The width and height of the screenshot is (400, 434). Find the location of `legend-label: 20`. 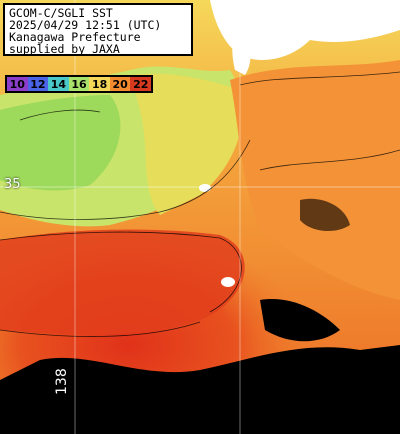

legend-label: 20 is located at coordinates (120, 84).